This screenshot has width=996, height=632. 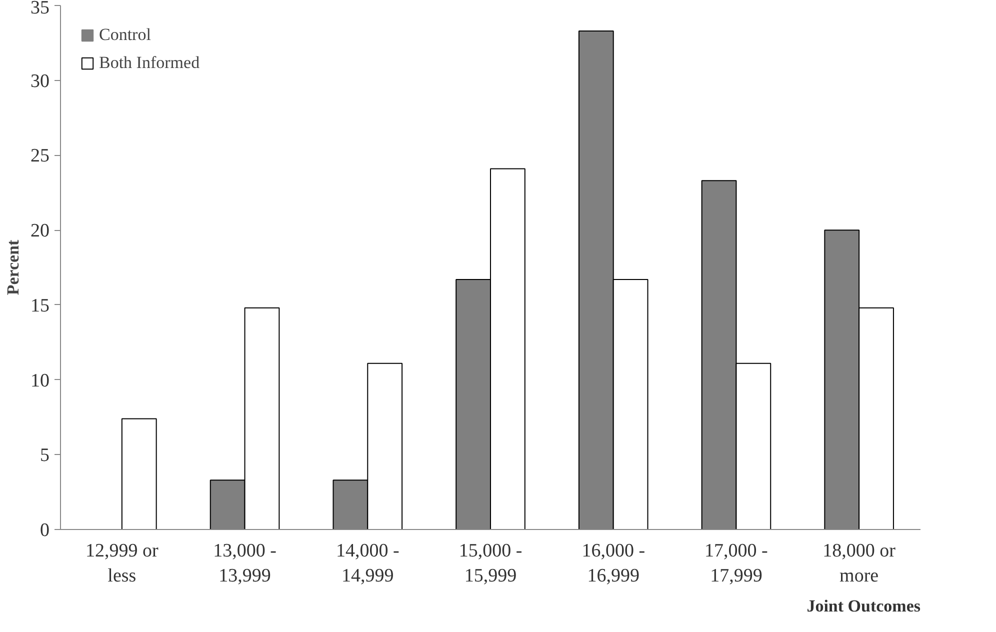 What do you see at coordinates (125, 35) in the screenshot?
I see `legend-label: Control` at bounding box center [125, 35].